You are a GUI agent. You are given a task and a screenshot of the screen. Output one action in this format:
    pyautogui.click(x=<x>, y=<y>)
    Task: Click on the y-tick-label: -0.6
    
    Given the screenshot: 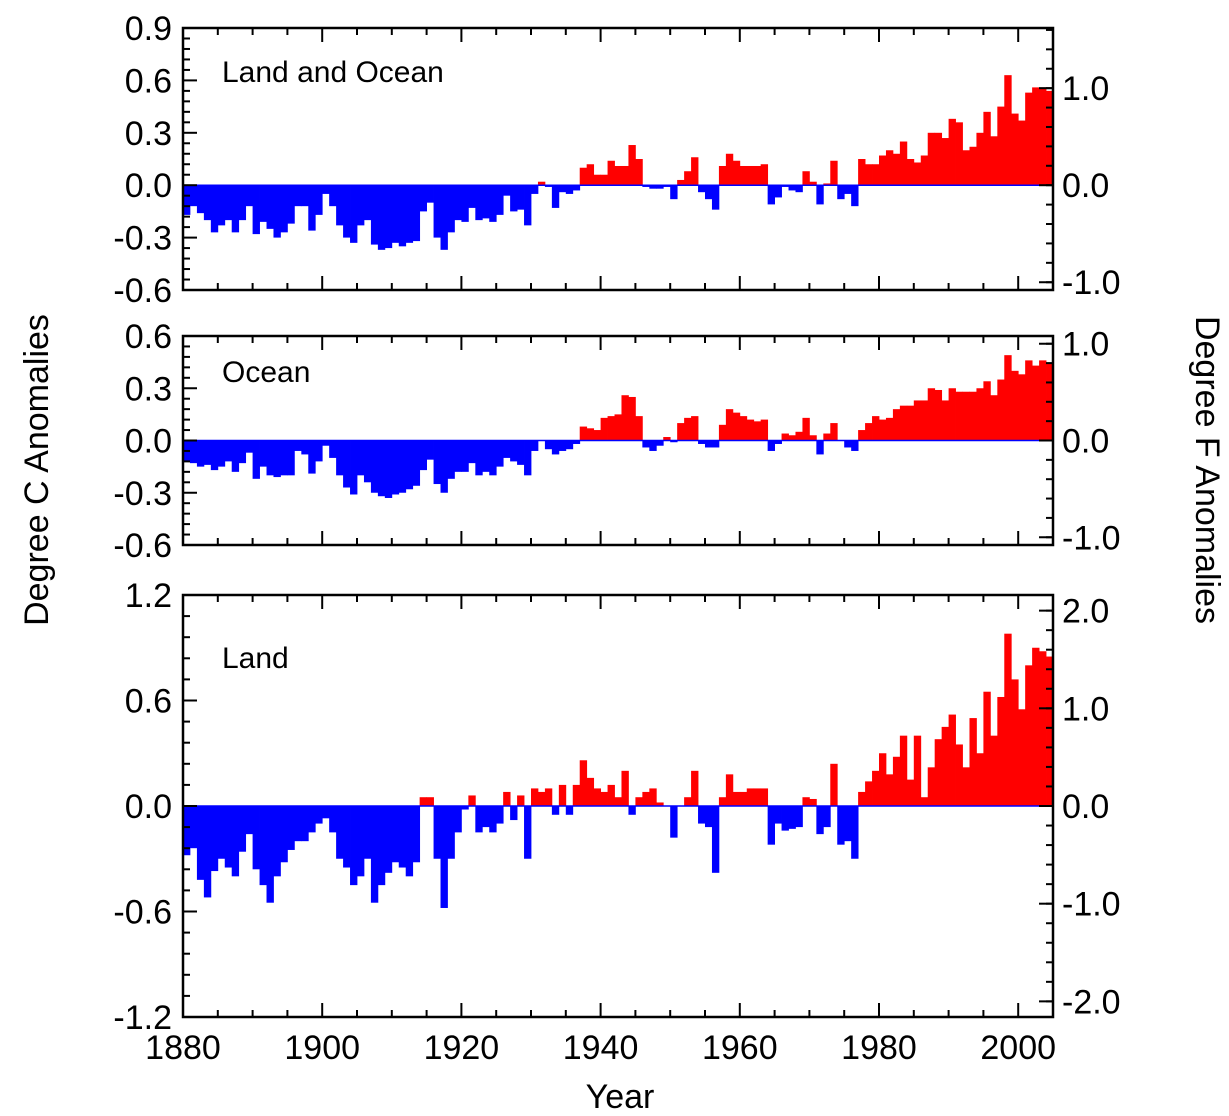 What is the action you would take?
    pyautogui.click(x=142, y=546)
    